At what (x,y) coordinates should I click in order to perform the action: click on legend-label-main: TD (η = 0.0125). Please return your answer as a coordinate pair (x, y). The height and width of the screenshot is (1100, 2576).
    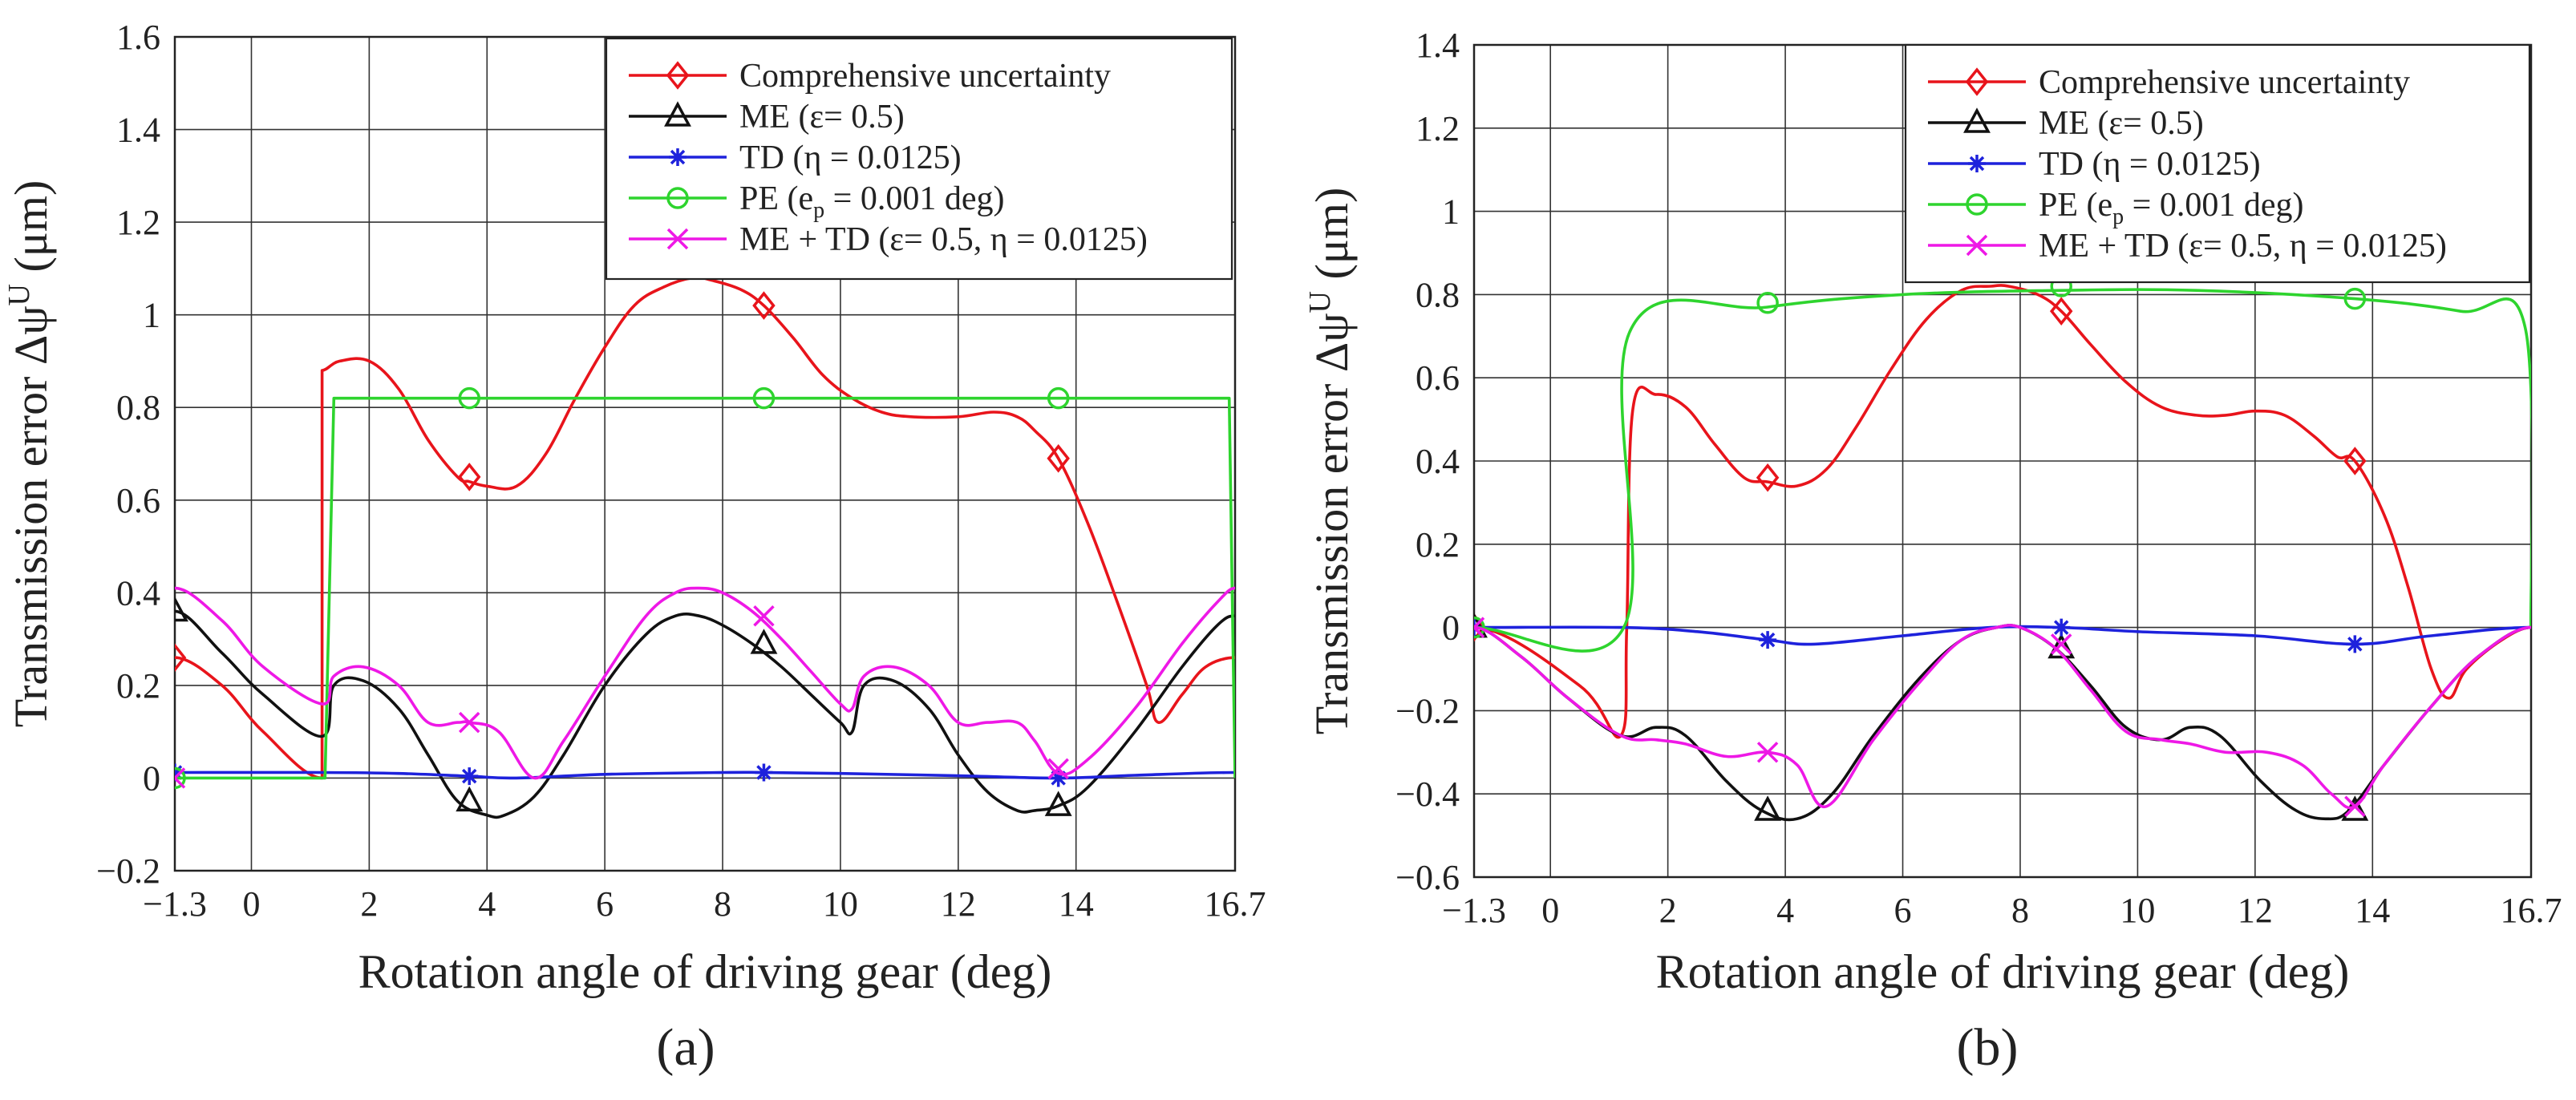
    Looking at the image, I should click on (2150, 164).